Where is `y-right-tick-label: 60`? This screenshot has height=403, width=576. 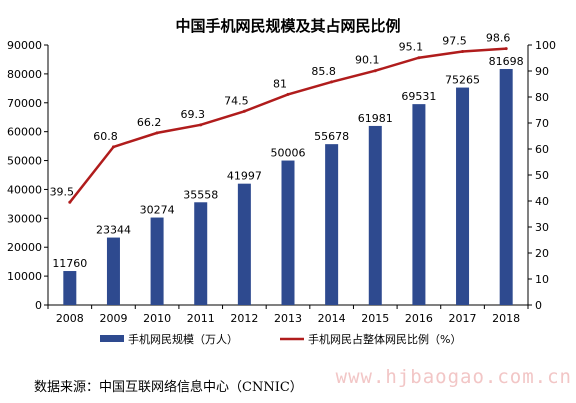 y-right-tick-label: 60 is located at coordinates (542, 149).